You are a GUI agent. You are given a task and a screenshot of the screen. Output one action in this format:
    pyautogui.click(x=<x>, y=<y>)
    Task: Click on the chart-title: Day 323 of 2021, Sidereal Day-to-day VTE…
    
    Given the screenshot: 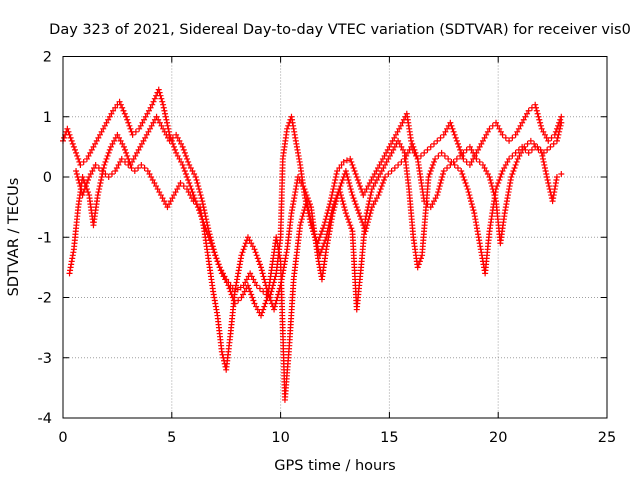 What is the action you would take?
    pyautogui.click(x=340, y=30)
    